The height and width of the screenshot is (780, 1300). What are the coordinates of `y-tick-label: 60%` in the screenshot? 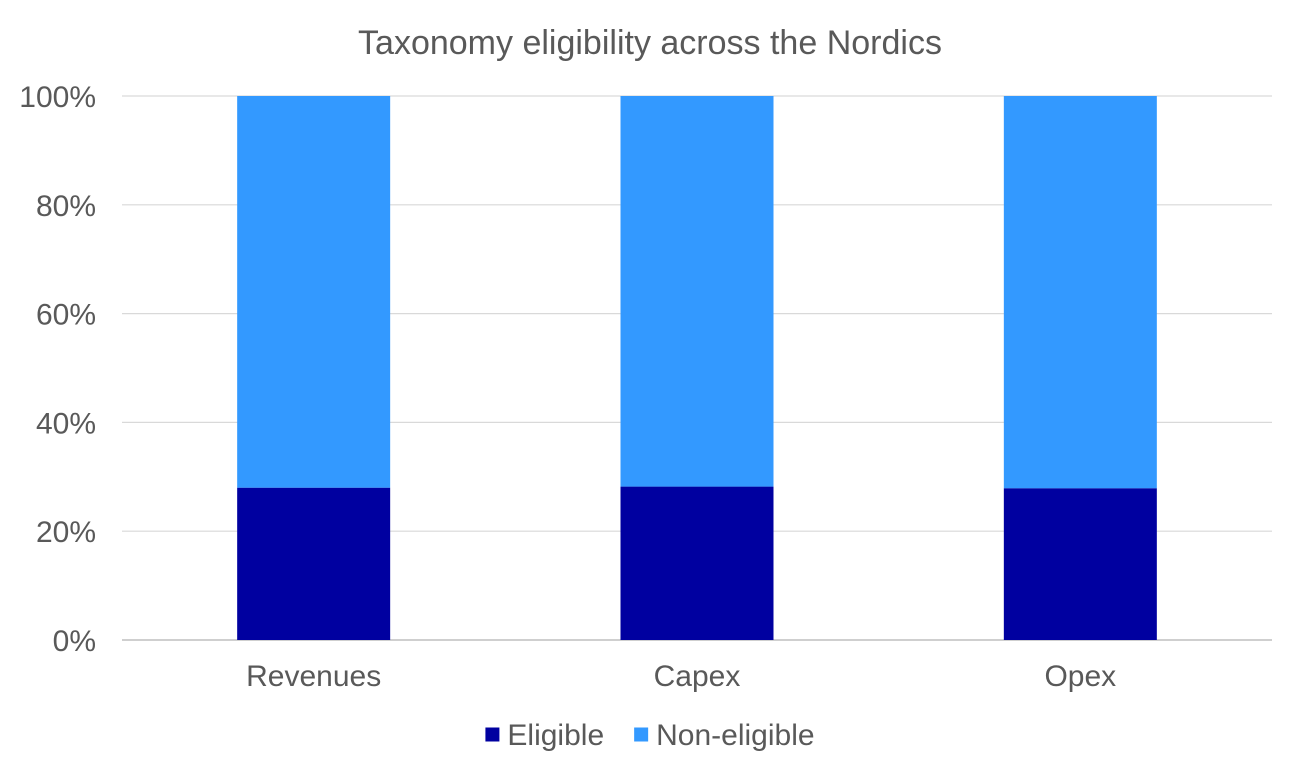 It's located at (66, 315).